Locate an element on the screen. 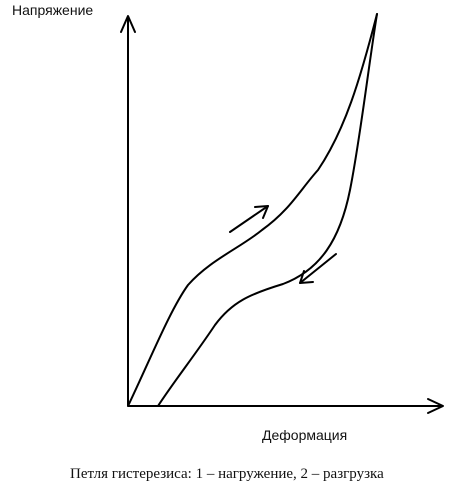 This screenshot has width=467, height=489. unloading-direction-arrow is located at coordinates (318, 268).